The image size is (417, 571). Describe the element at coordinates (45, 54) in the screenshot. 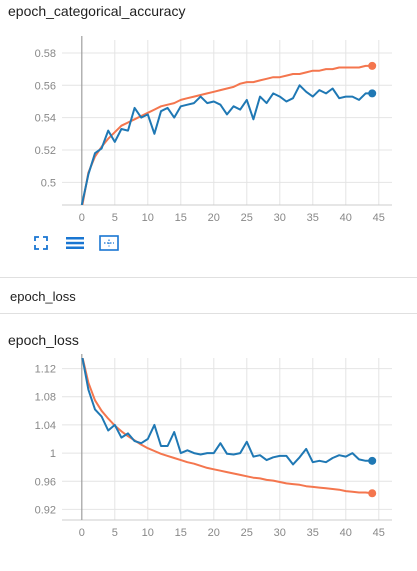

I see `y-tick-label: 0.58` at that location.